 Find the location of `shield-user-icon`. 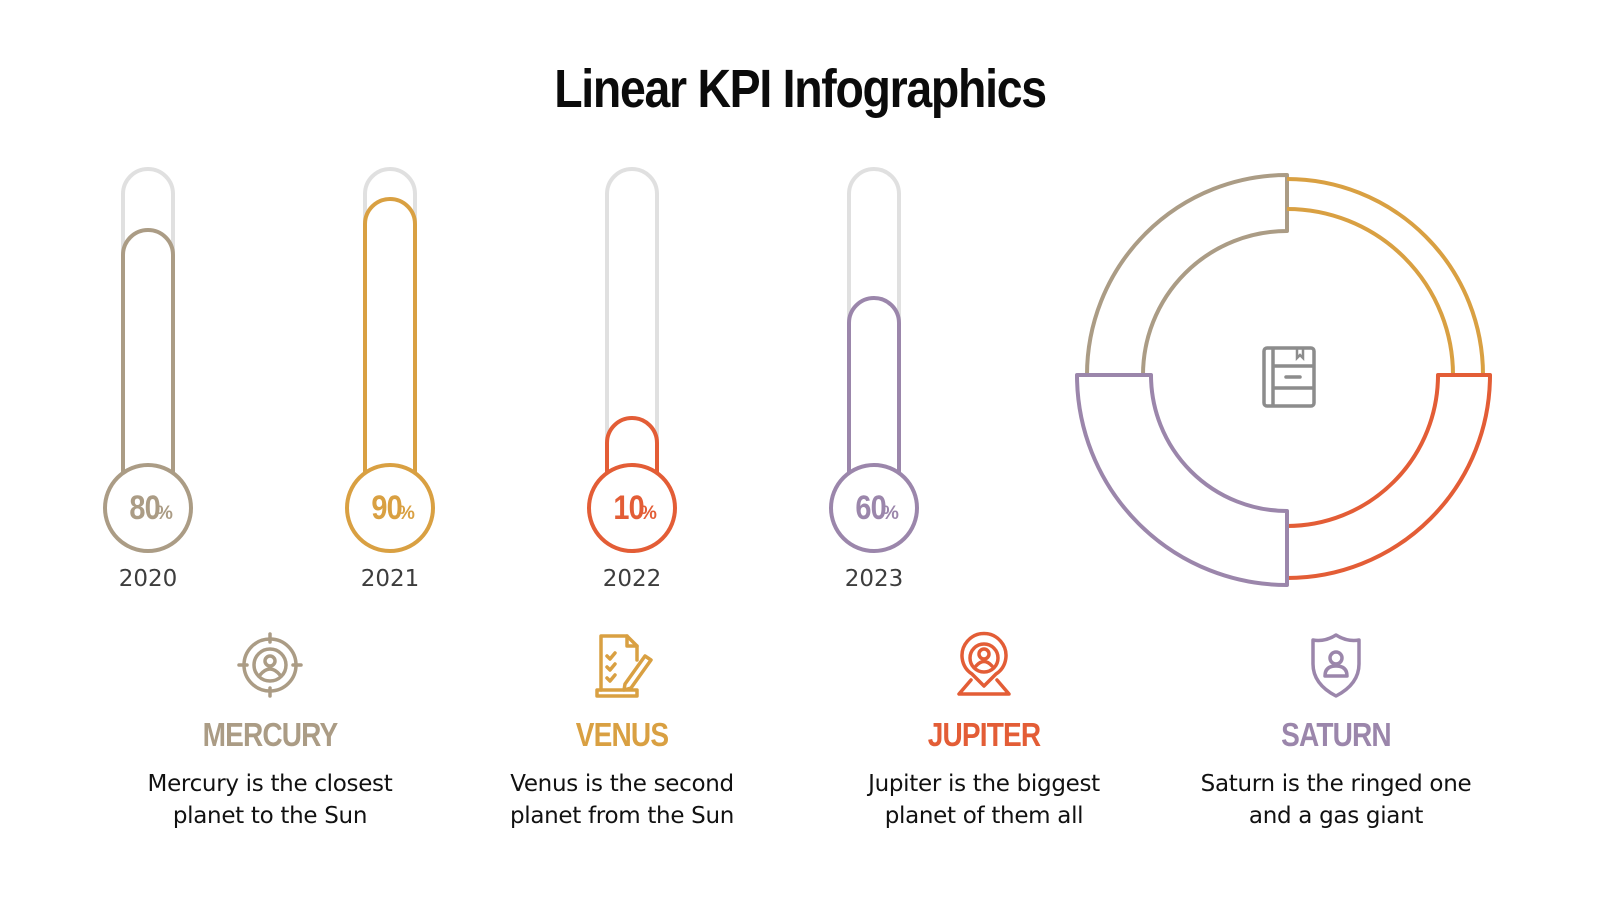

shield-user-icon is located at coordinates (1336, 665).